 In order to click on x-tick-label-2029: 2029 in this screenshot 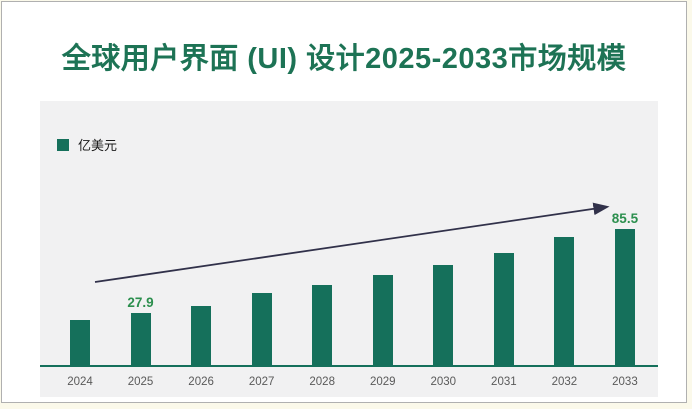, I will do `click(382, 382)`.